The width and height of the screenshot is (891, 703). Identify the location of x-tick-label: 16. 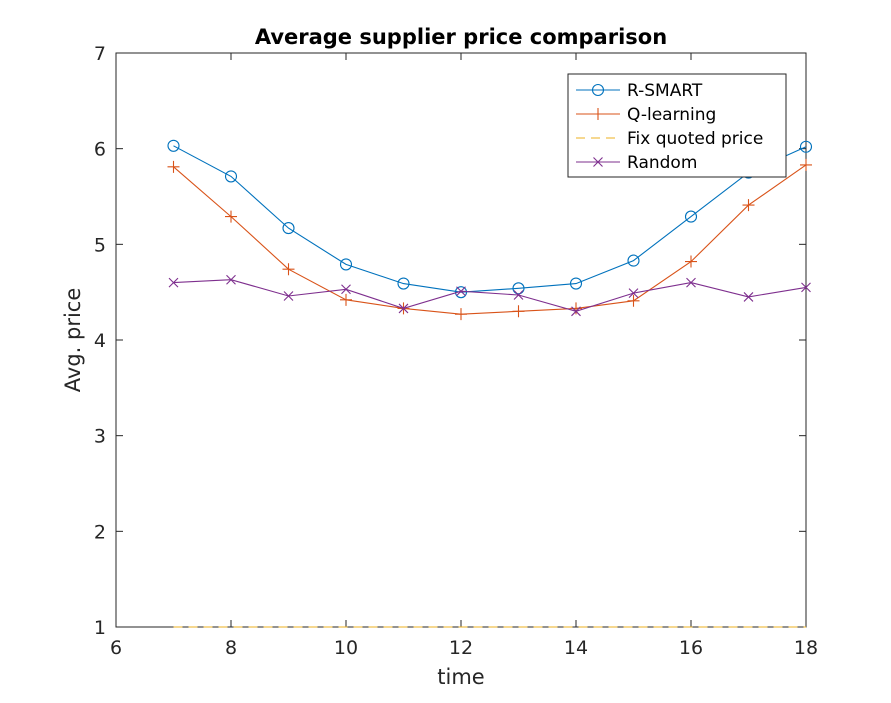
(691, 648).